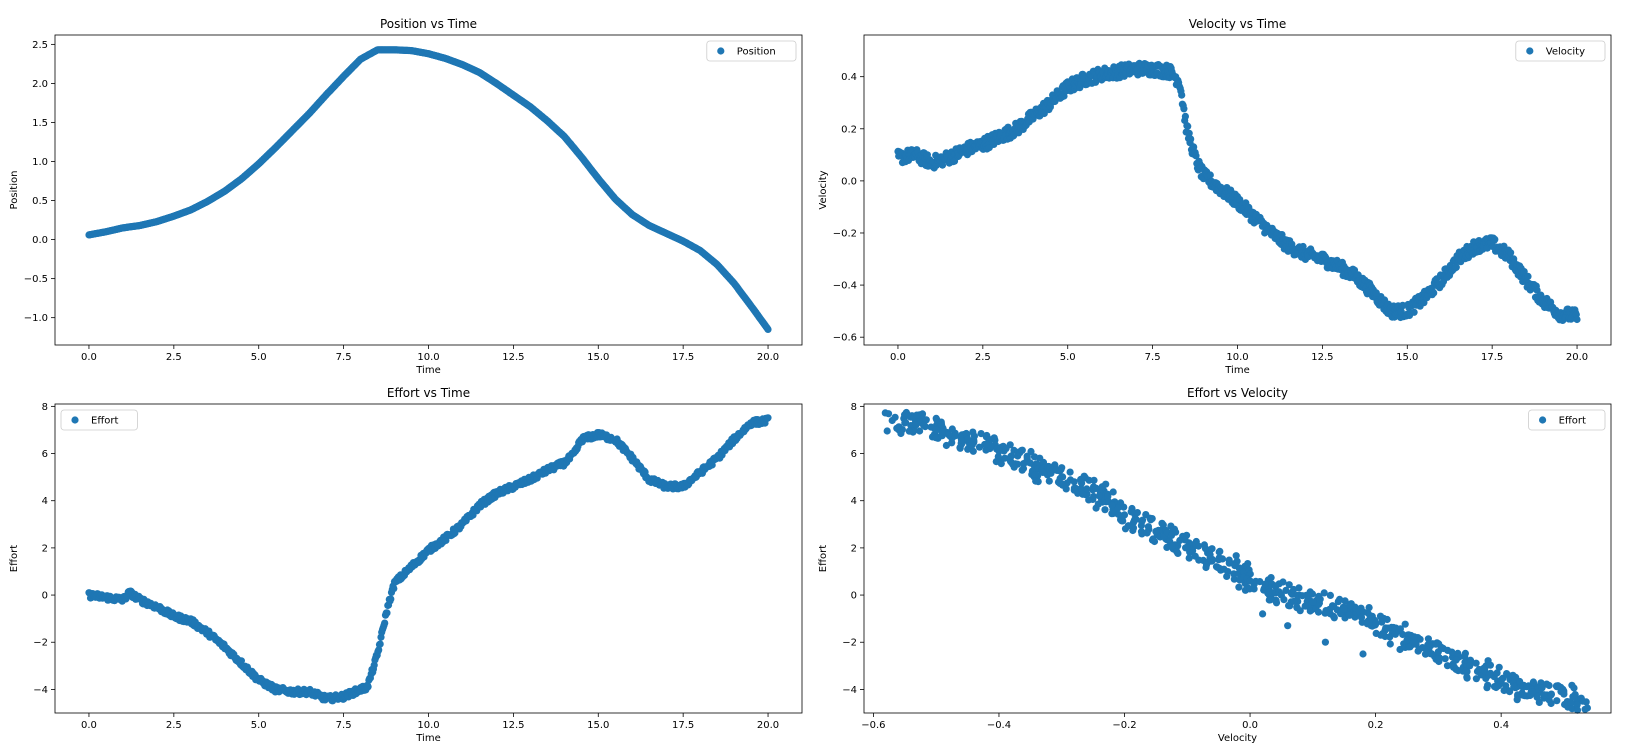  Describe the element at coordinates (45, 501) in the screenshot. I see `y-tick-label: 4` at that location.